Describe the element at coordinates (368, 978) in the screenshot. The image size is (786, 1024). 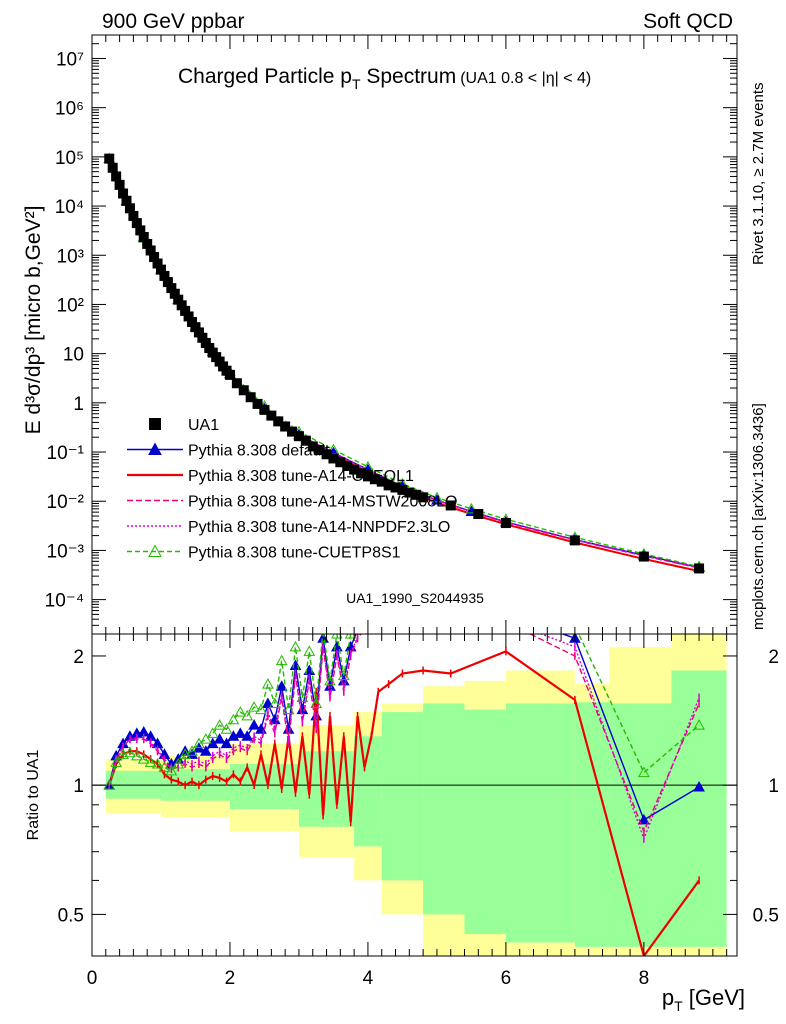
I see `x-tick-label: 4` at that location.